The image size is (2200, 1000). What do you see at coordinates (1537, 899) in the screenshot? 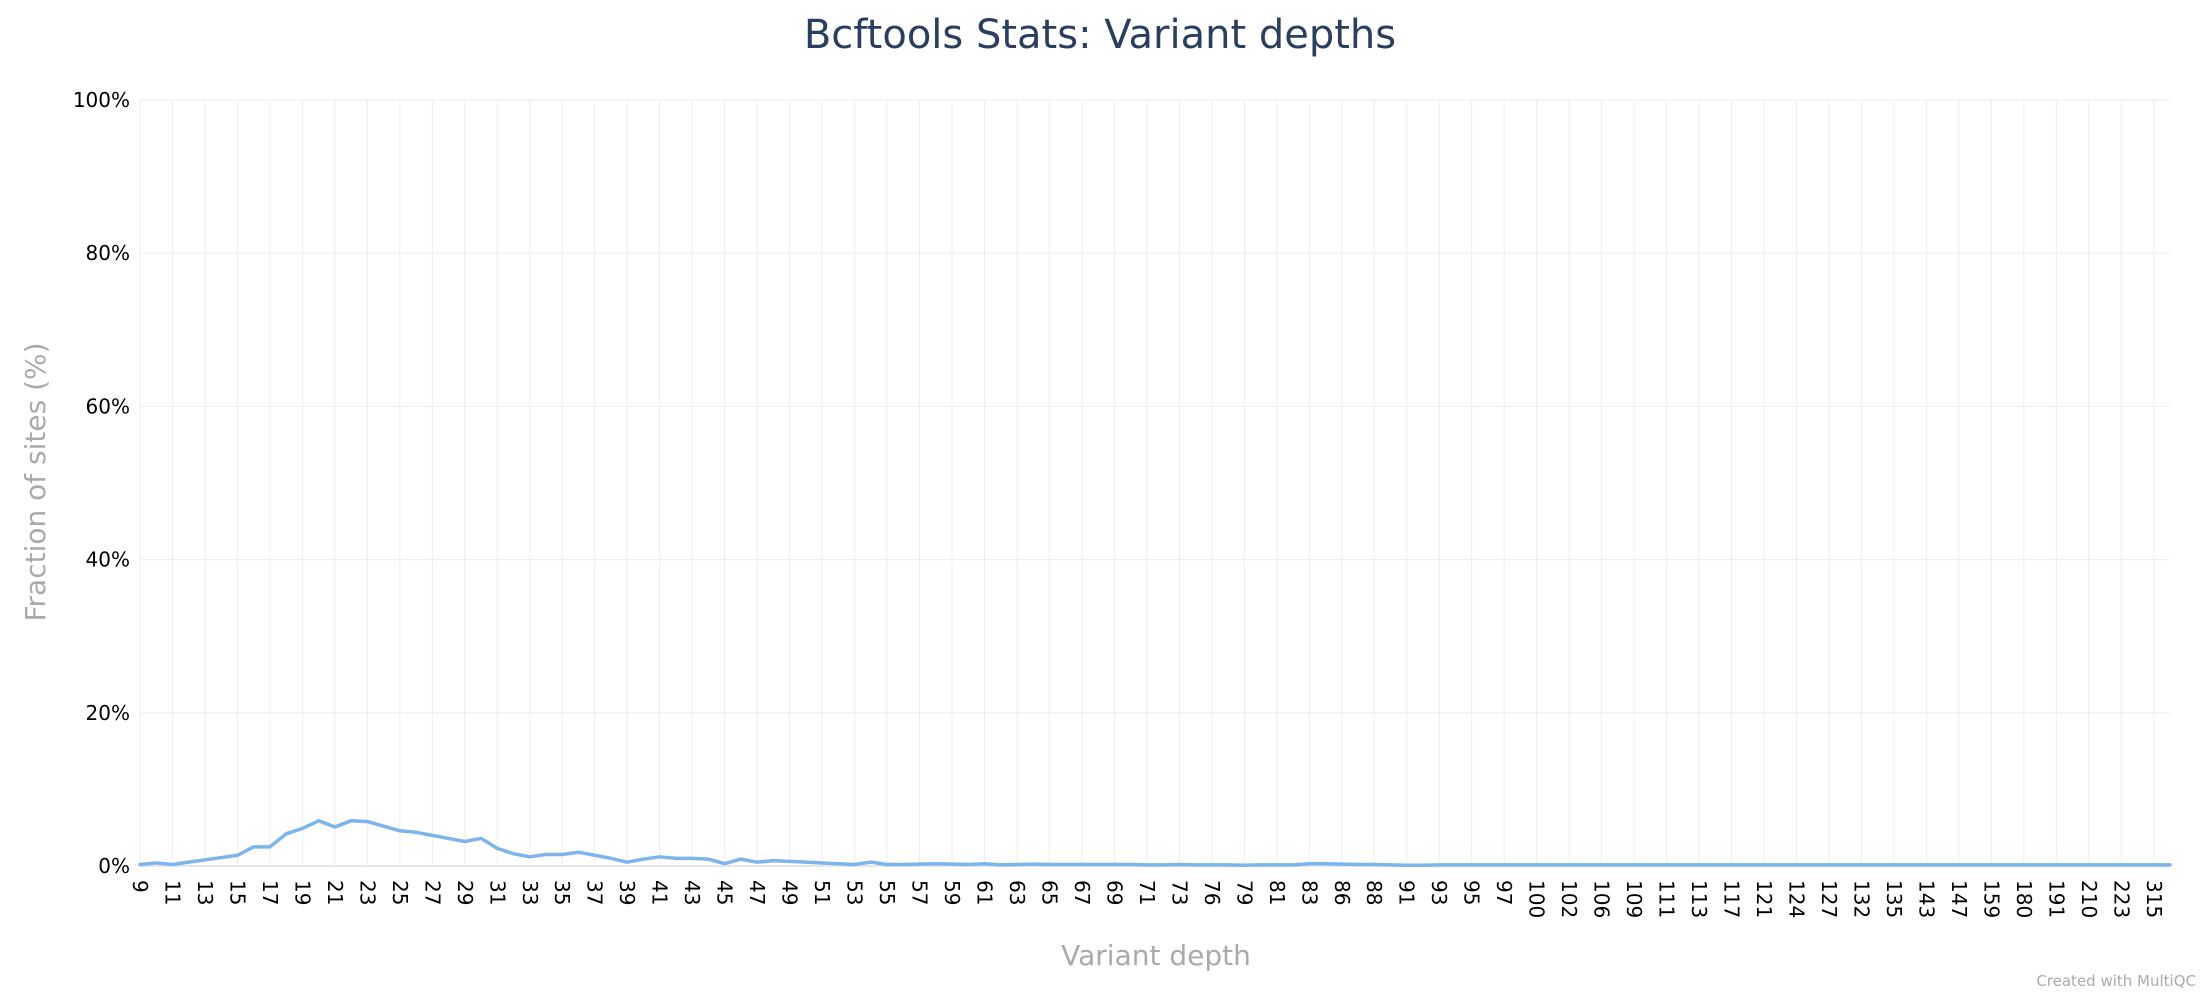
I see `x-tick-label: 100` at bounding box center [1537, 899].